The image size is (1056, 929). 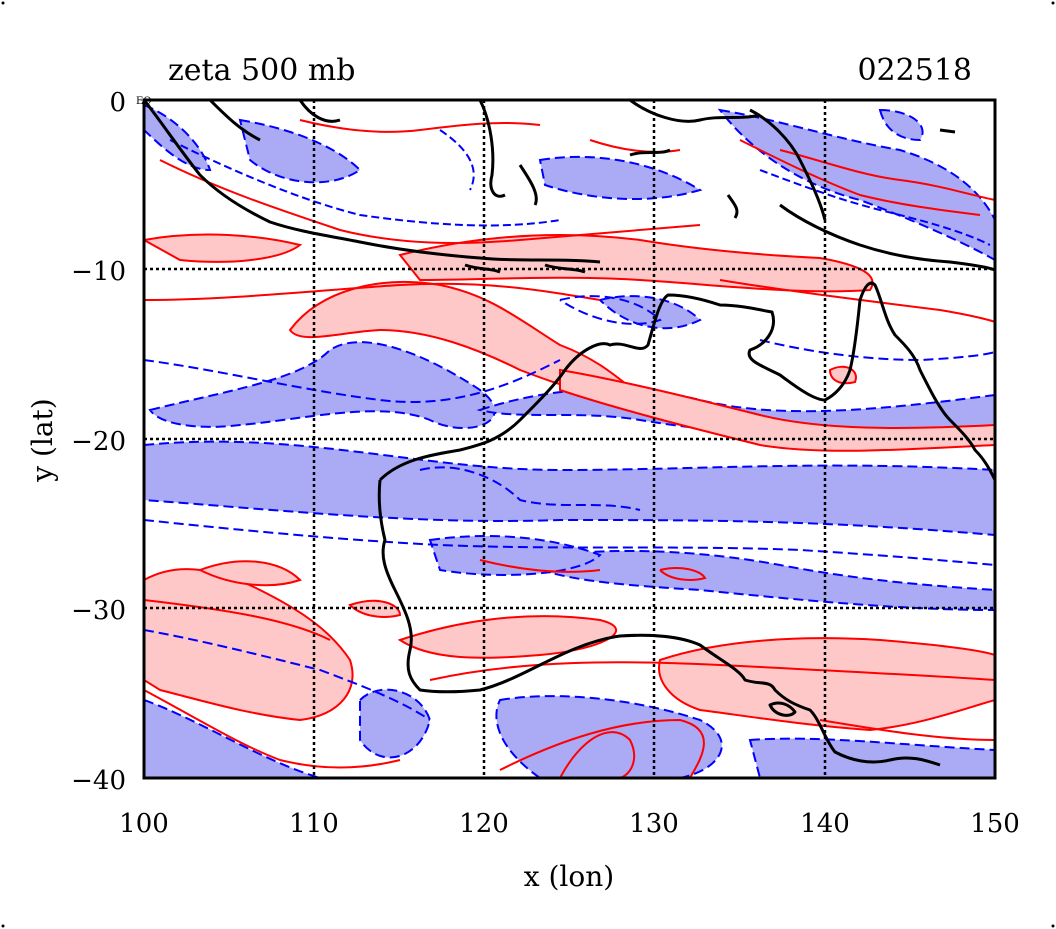 I want to click on x-tick-150: 150, so click(x=995, y=824).